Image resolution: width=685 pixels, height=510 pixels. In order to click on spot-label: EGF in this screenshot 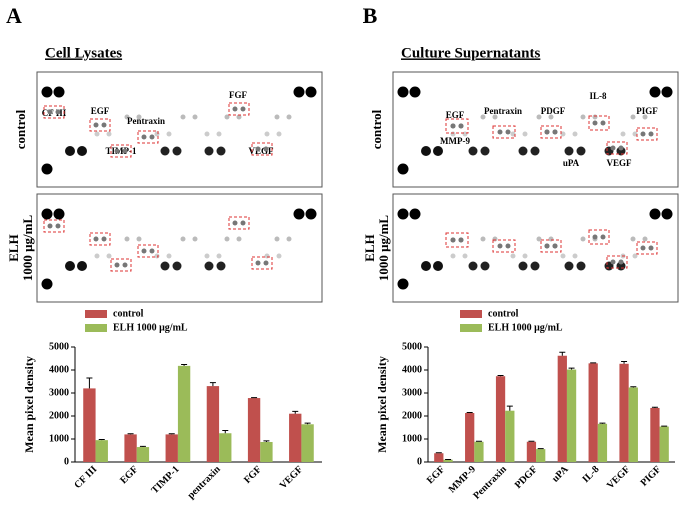, I will do `click(100, 111)`.